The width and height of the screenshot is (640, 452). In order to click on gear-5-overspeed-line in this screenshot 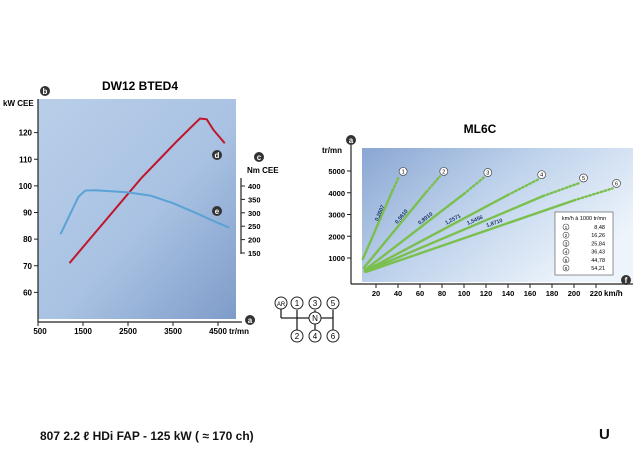, I will do `click(561, 189)`.